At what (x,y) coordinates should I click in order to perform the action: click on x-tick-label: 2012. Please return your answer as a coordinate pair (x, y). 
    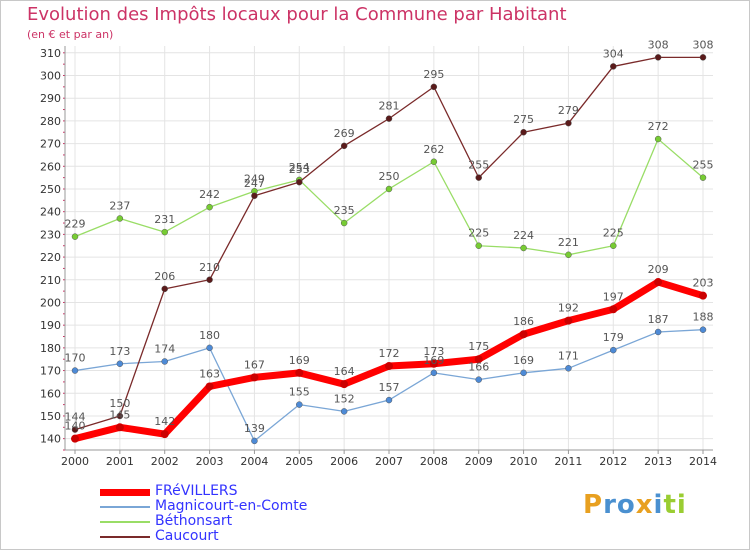
    Looking at the image, I should click on (613, 461).